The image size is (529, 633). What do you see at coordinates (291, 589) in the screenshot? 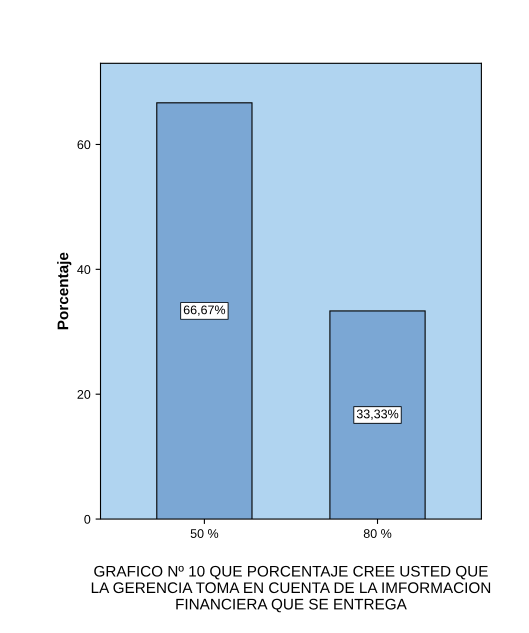
I see `x-axis-title: GRAFICO Nº 10 QUE PORCENTAJE CREE USTED QUE LA GERENCIA TOMA EN CUENTA DE LA IMFORMACION FINANCIERA QUE SE ENTREGA` at bounding box center [291, 589].